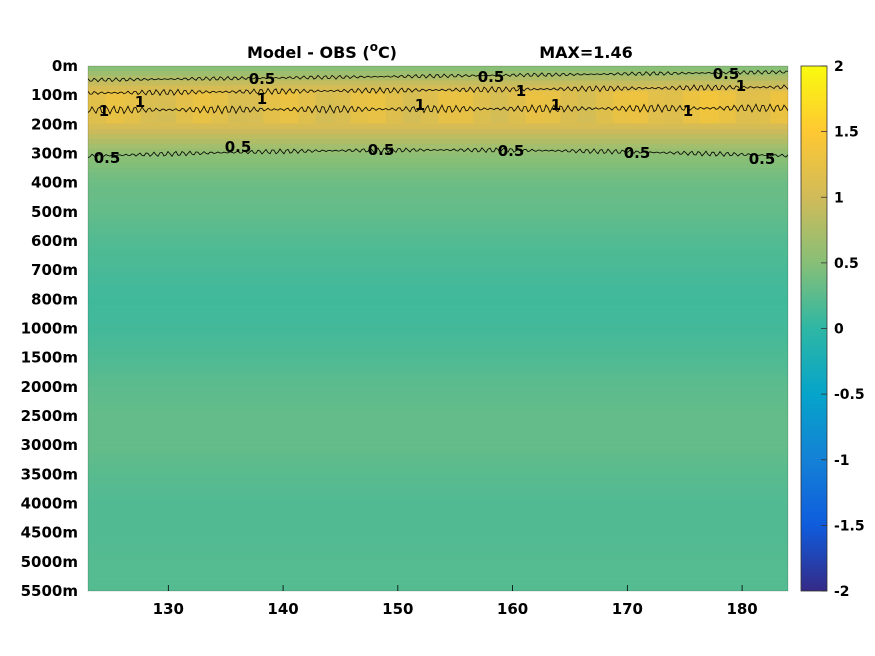 Image resolution: width=875 pixels, height=656 pixels. Describe the element at coordinates (586, 52) in the screenshot. I see `max-value-label: MAX=1.46` at that location.